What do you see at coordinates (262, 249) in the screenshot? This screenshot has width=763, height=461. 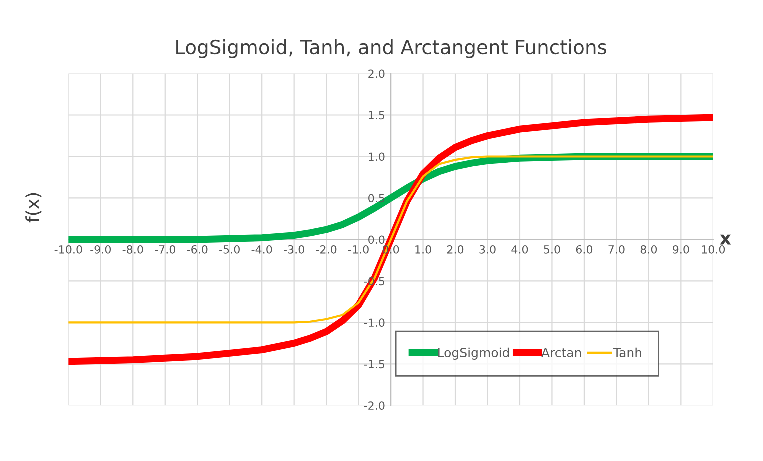 I see `x-tick-label: -4.0` at bounding box center [262, 249].